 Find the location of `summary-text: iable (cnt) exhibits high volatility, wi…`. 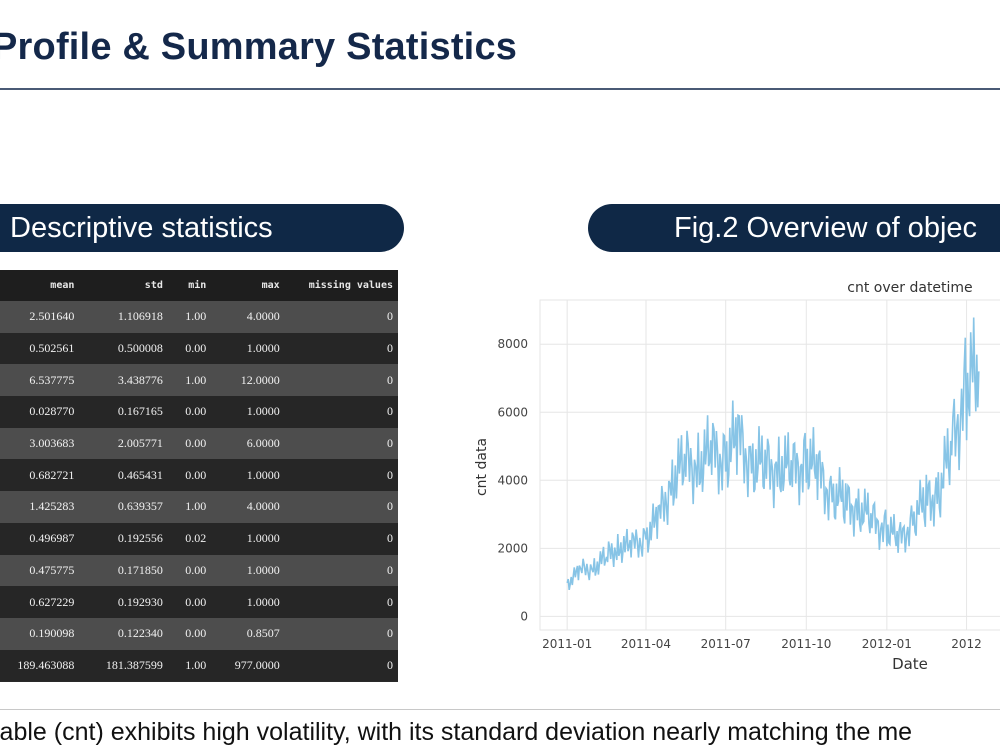

summary-text: iable (cnt) exhibits high volatility, wi… is located at coordinates (456, 732).